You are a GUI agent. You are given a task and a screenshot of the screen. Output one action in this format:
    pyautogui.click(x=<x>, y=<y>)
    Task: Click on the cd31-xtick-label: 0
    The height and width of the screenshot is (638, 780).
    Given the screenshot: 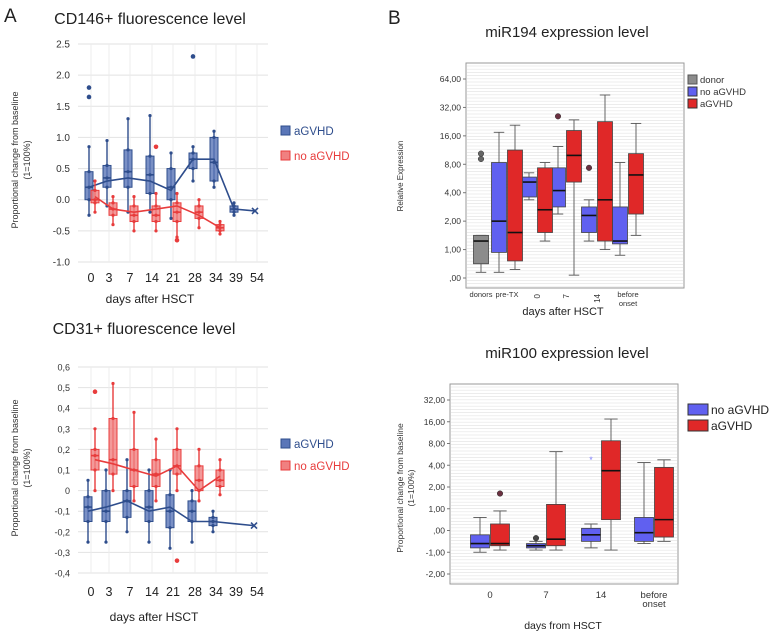 What is the action you would take?
    pyautogui.click(x=91, y=592)
    